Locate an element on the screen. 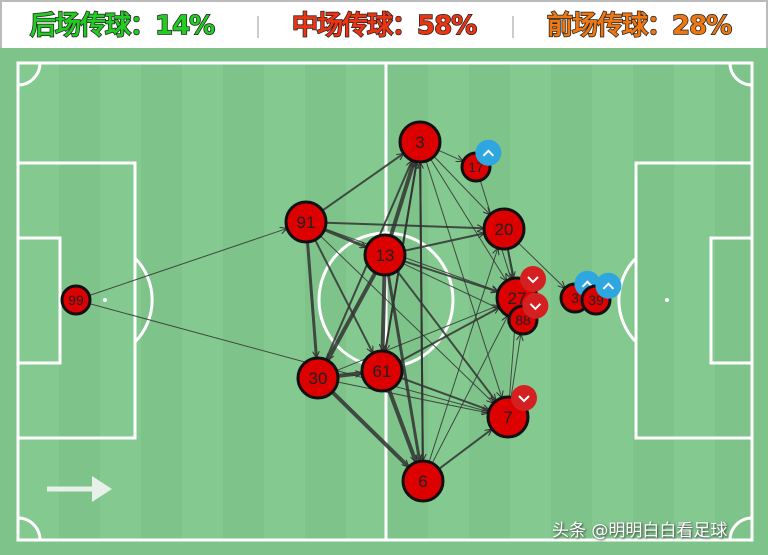 This screenshot has width=768, height=555. player-node: 30 is located at coordinates (318, 378).